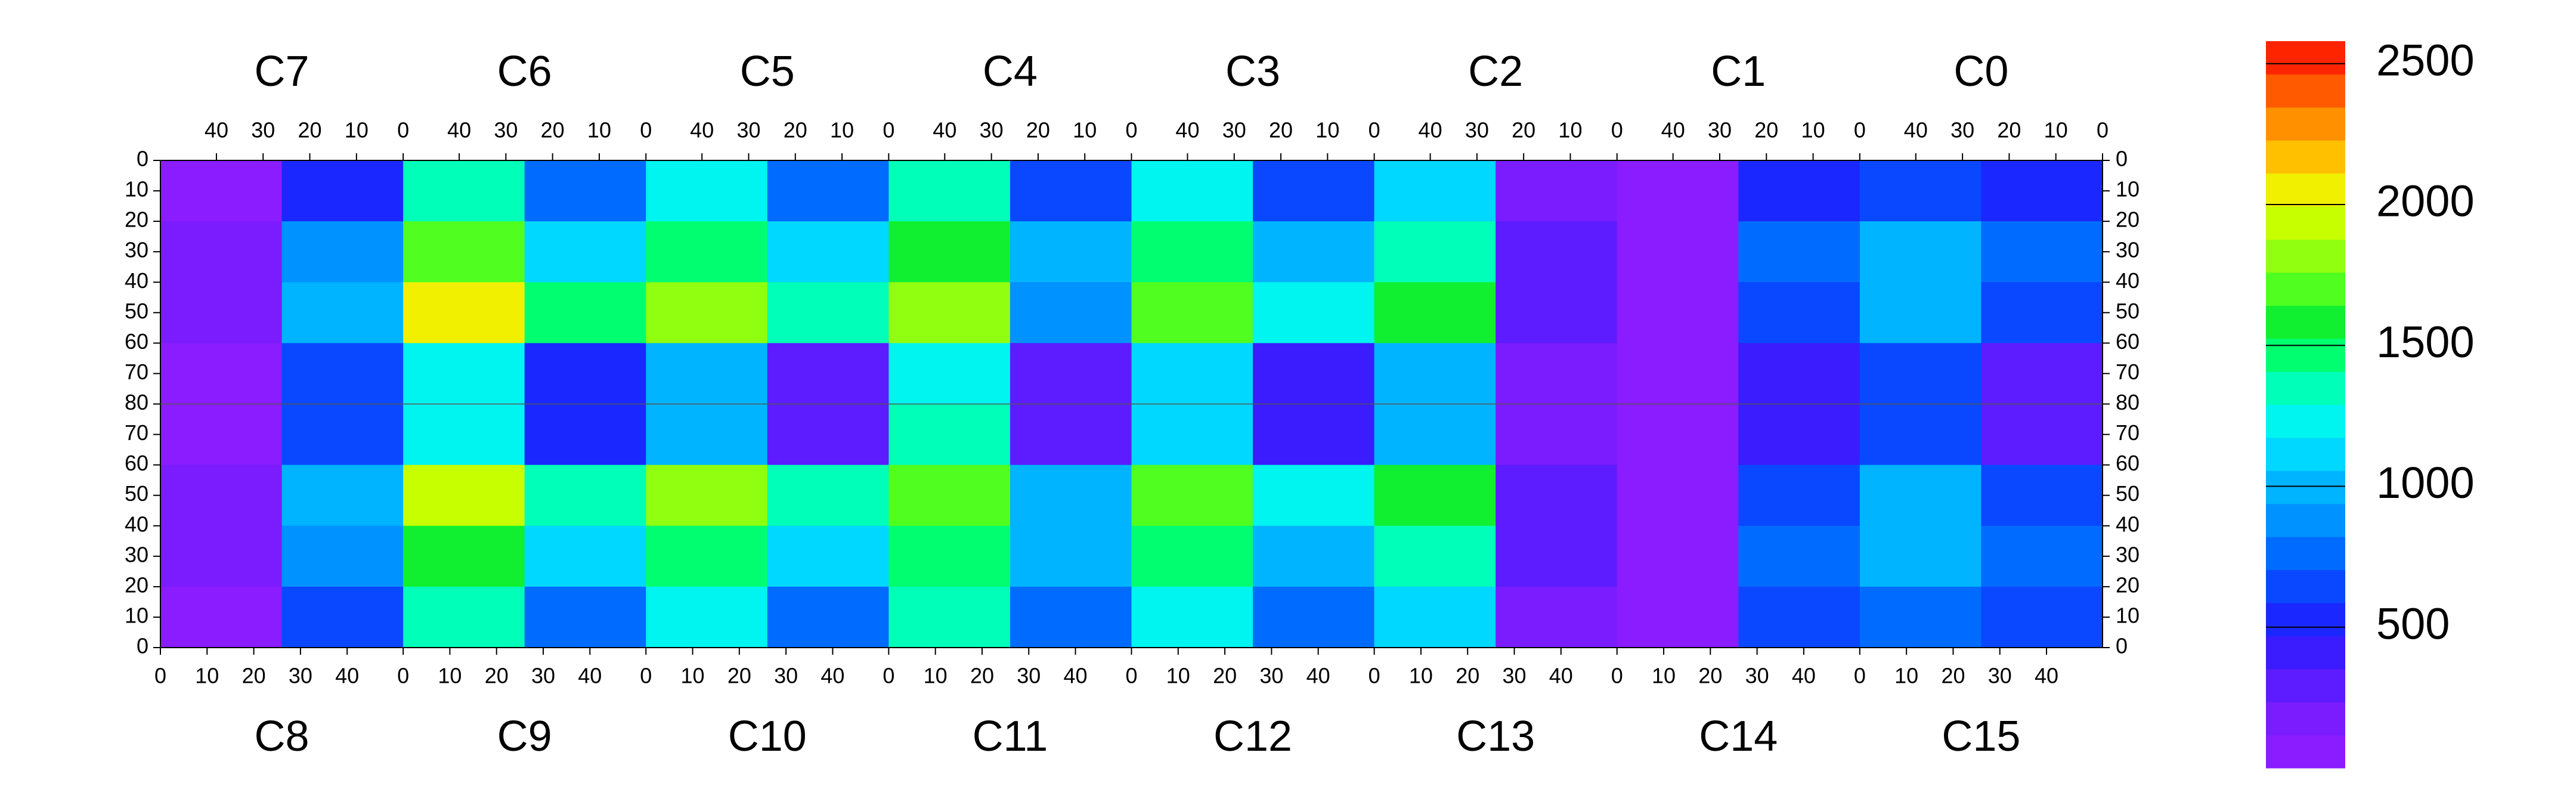 Image resolution: width=2576 pixels, height=808 pixels. I want to click on chip-label: C11, so click(1010, 737).